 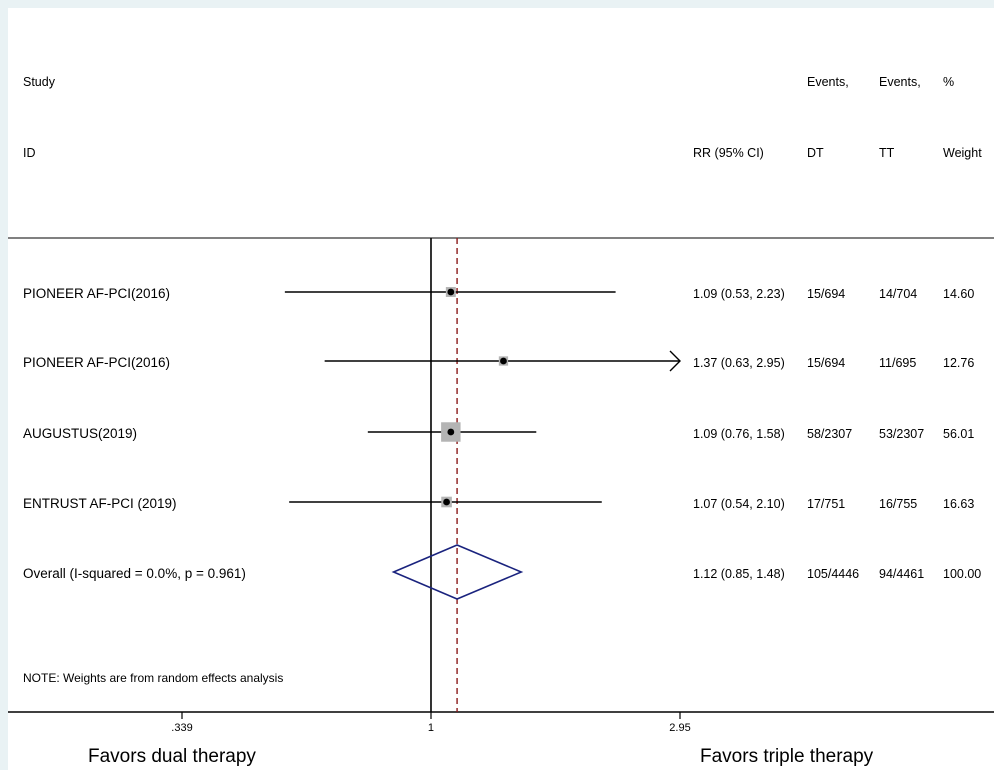 I want to click on header-id: ID, so click(x=29, y=153).